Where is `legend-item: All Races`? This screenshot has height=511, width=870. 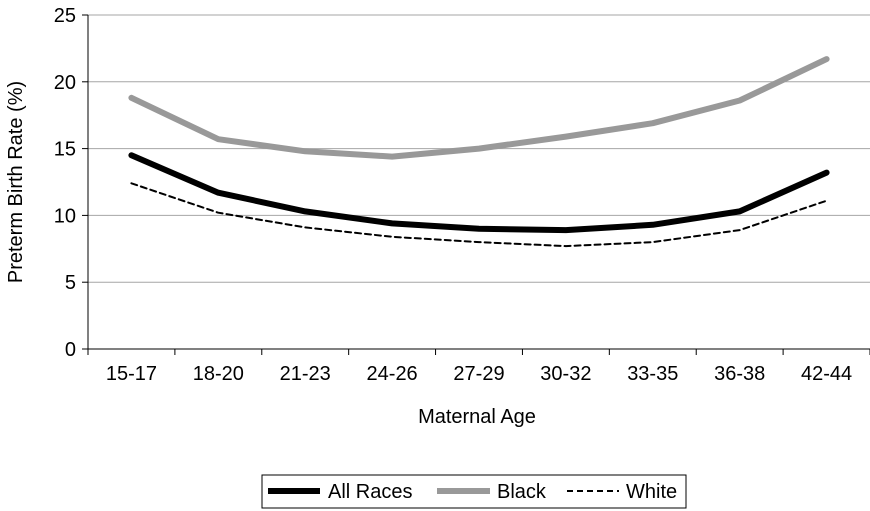
legend-item: All Races is located at coordinates (340, 492).